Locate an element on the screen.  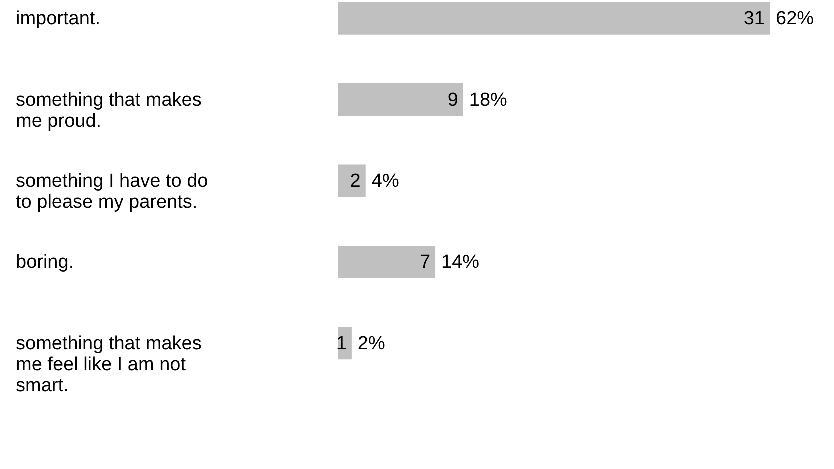
data-label: 9 is located at coordinates (453, 100).